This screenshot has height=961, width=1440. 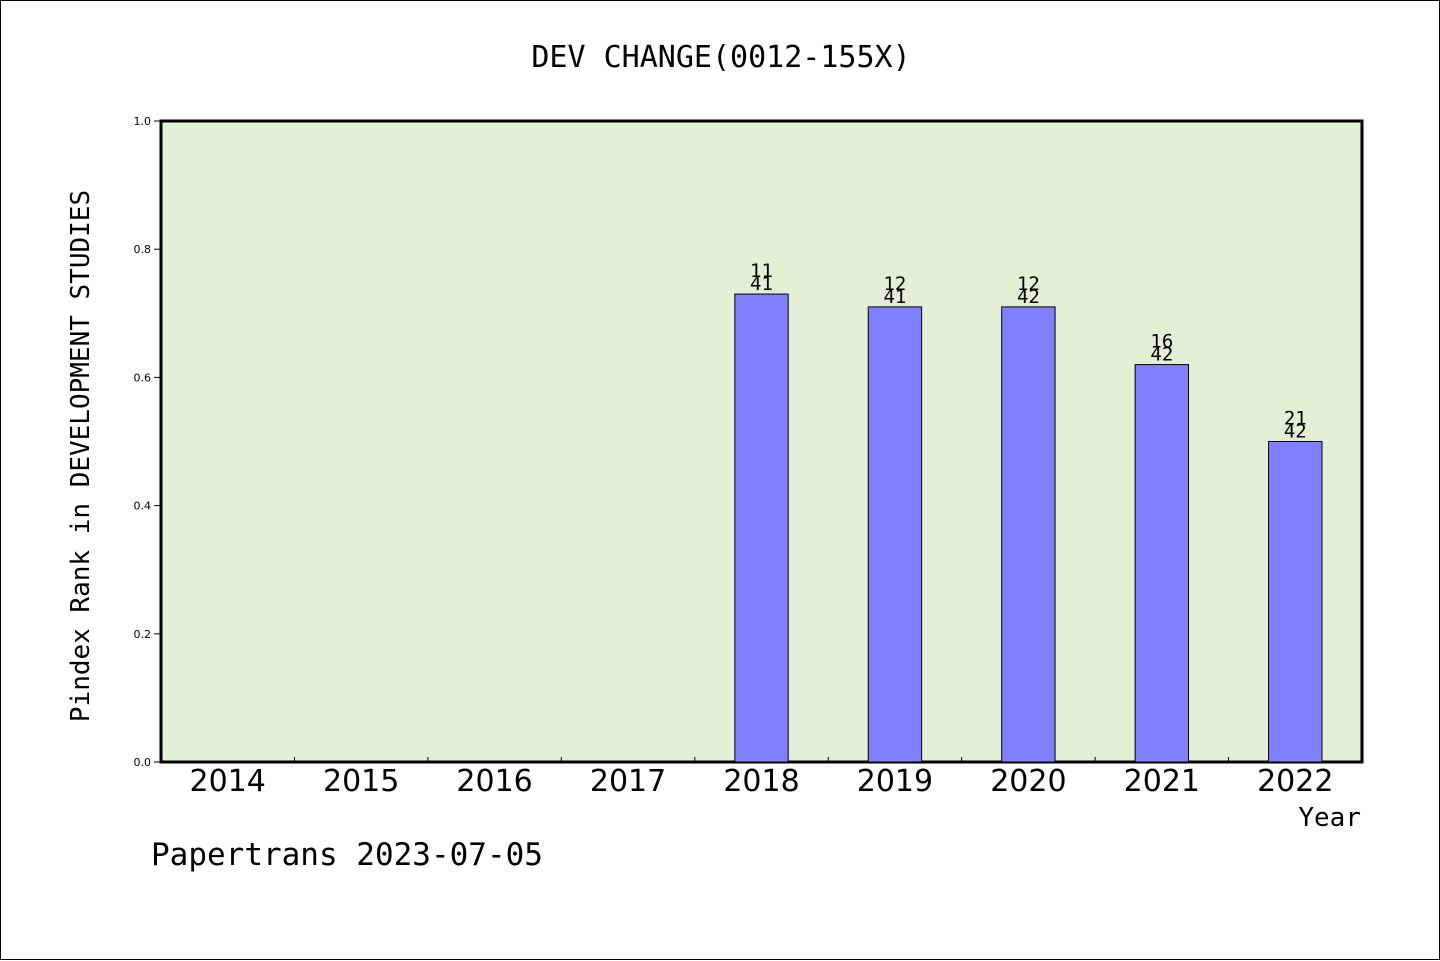 I want to click on x-tick-label: 2016, so click(x=494, y=781).